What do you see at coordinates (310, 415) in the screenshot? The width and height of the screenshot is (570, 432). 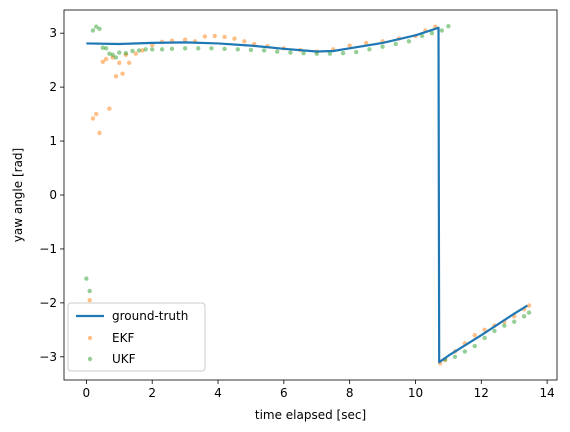 I see `x-axis-label: time elapsed [sec]` at bounding box center [310, 415].